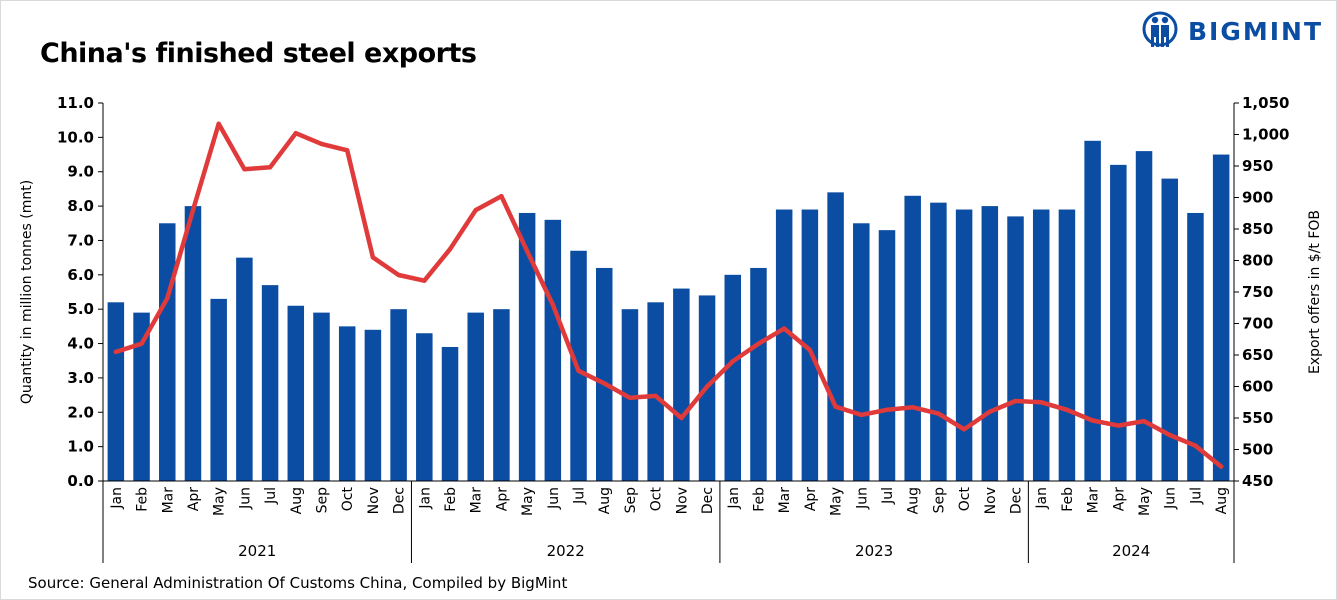 The image size is (1337, 600). Describe the element at coordinates (1257, 481) in the screenshot. I see `y2-tick-label: 450` at that location.